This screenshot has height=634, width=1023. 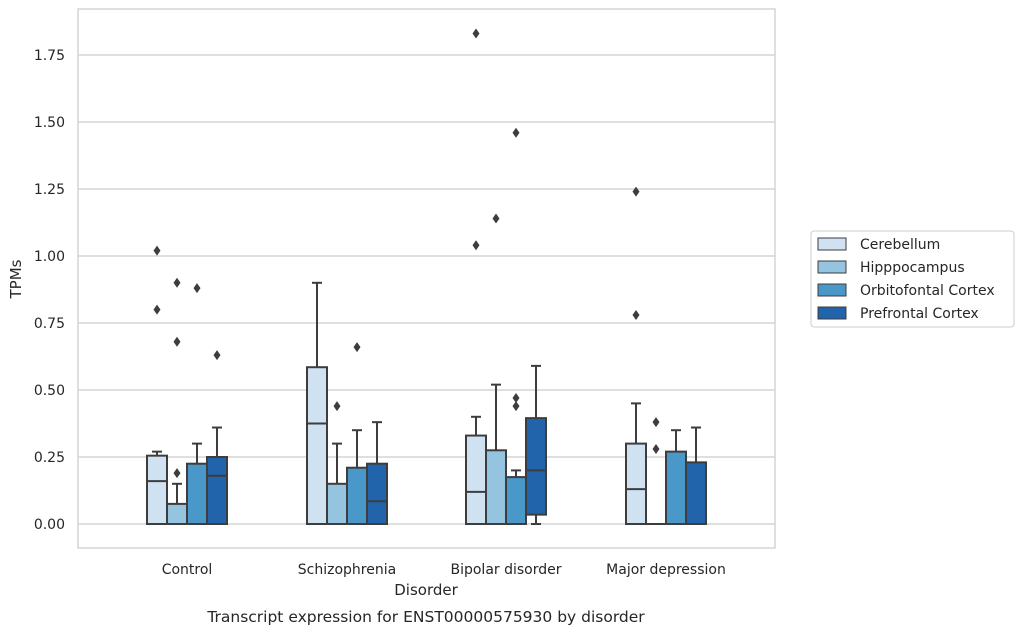 What do you see at coordinates (919, 314) in the screenshot?
I see `legend-label: Prefrontal Cortex` at bounding box center [919, 314].